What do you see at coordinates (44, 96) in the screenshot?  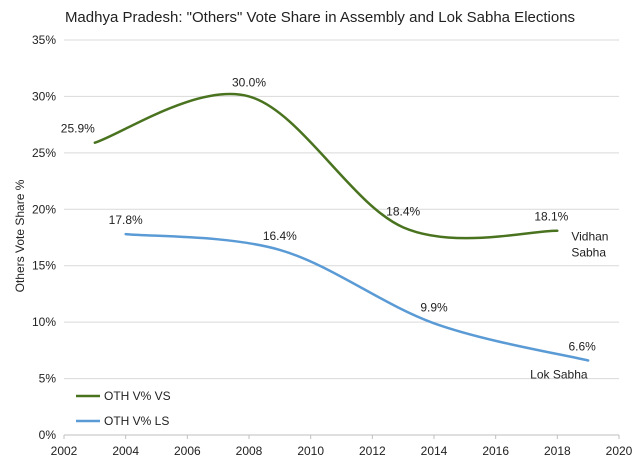 I see `y-tick-label: 30%` at bounding box center [44, 96].